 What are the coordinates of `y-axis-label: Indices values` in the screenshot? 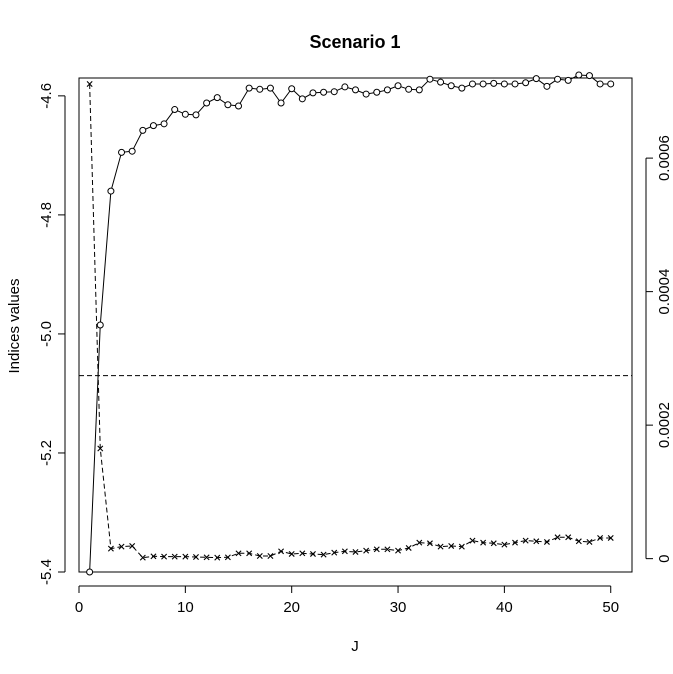 It's located at (14, 325).